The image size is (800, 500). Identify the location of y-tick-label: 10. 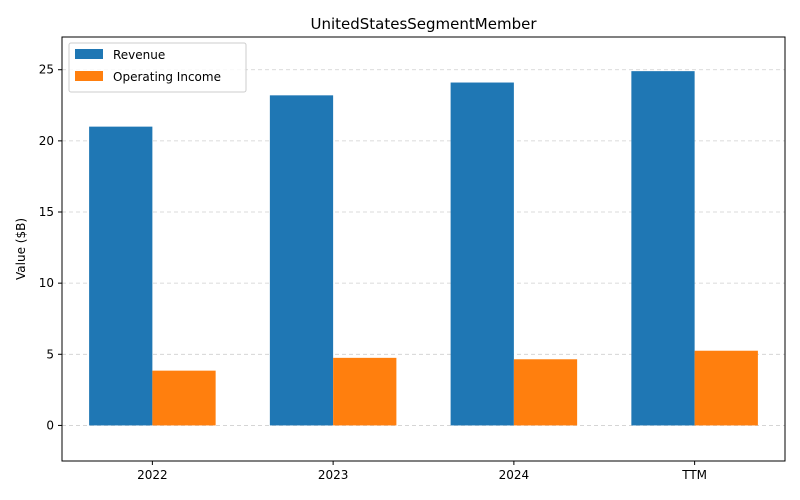
(46, 283).